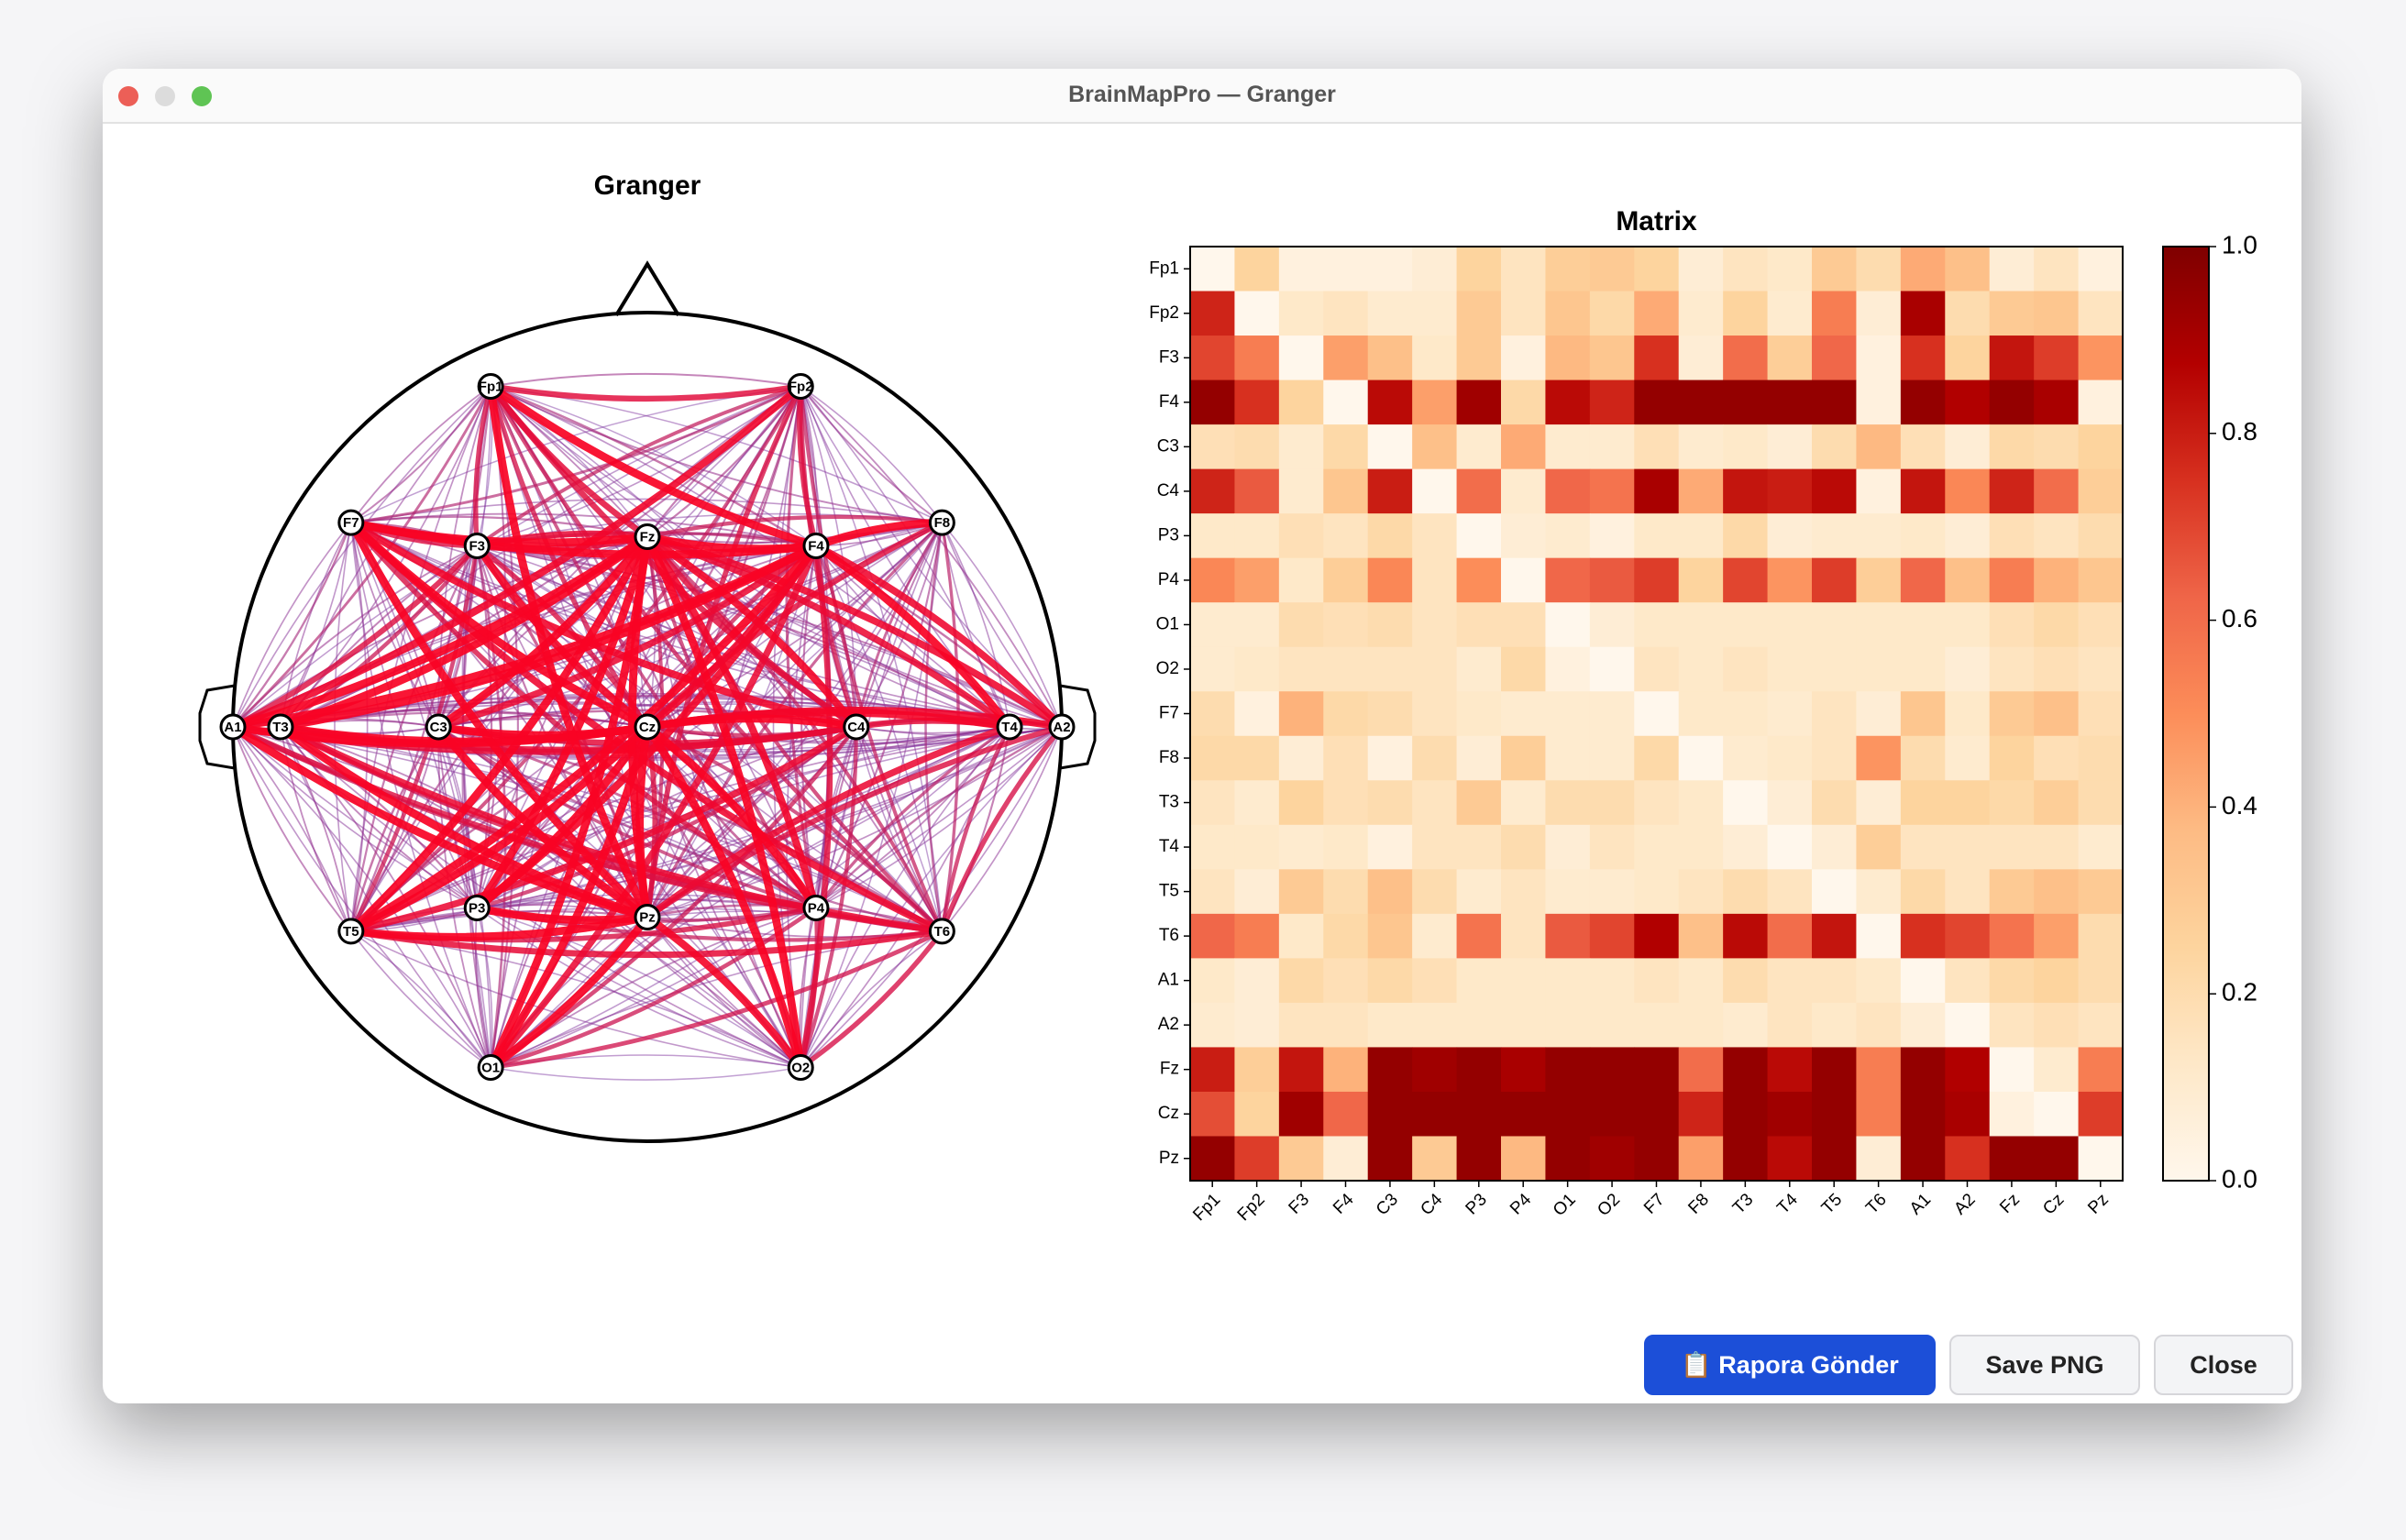 This screenshot has width=2406, height=1540. I want to click on close-button: Close, so click(2223, 1365).